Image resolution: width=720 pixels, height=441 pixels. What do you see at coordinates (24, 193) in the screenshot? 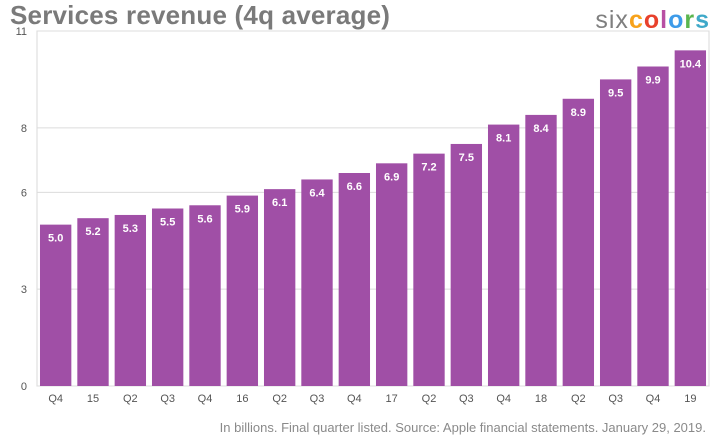
I see `y-tick-label: 6` at bounding box center [24, 193].